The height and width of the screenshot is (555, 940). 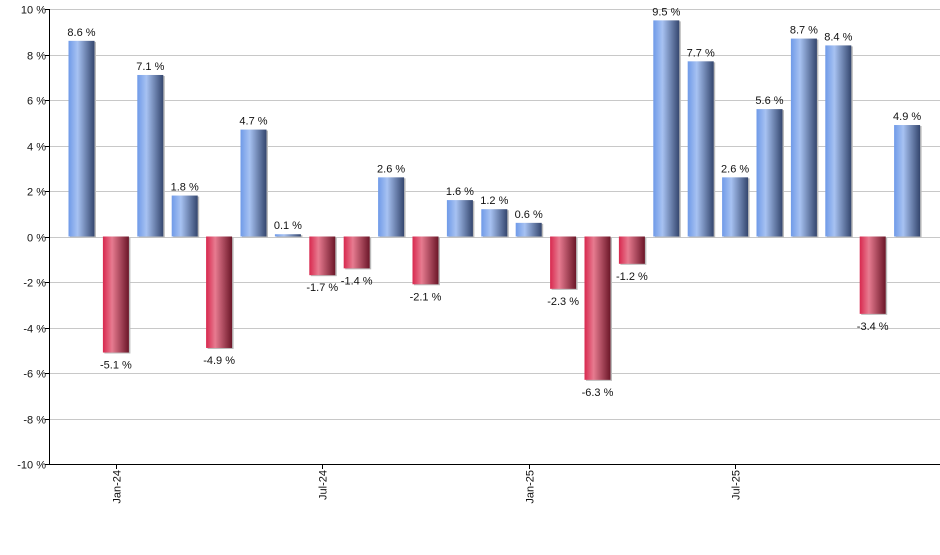 I want to click on x-tick-label: Jan-24, so click(x=118, y=487).